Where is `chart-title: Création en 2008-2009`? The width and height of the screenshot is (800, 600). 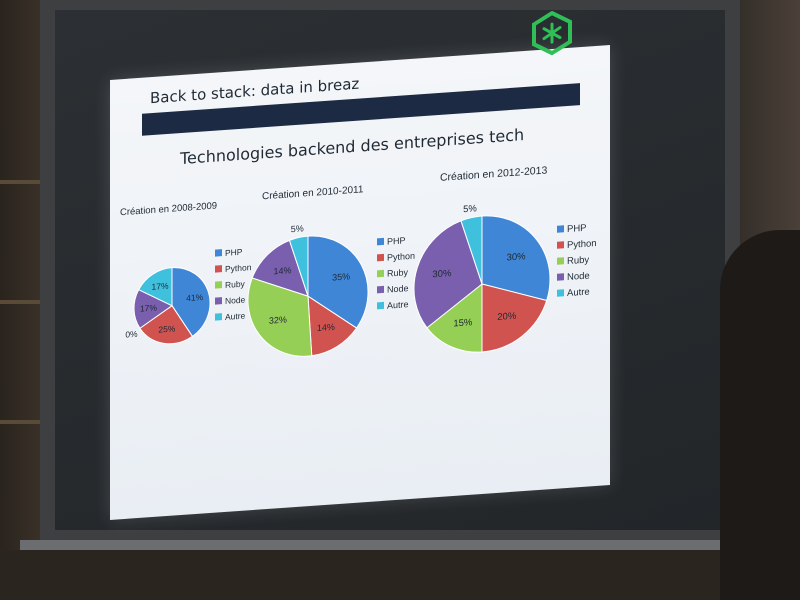
chart-title: Création en 2008-2009 is located at coordinates (168, 210).